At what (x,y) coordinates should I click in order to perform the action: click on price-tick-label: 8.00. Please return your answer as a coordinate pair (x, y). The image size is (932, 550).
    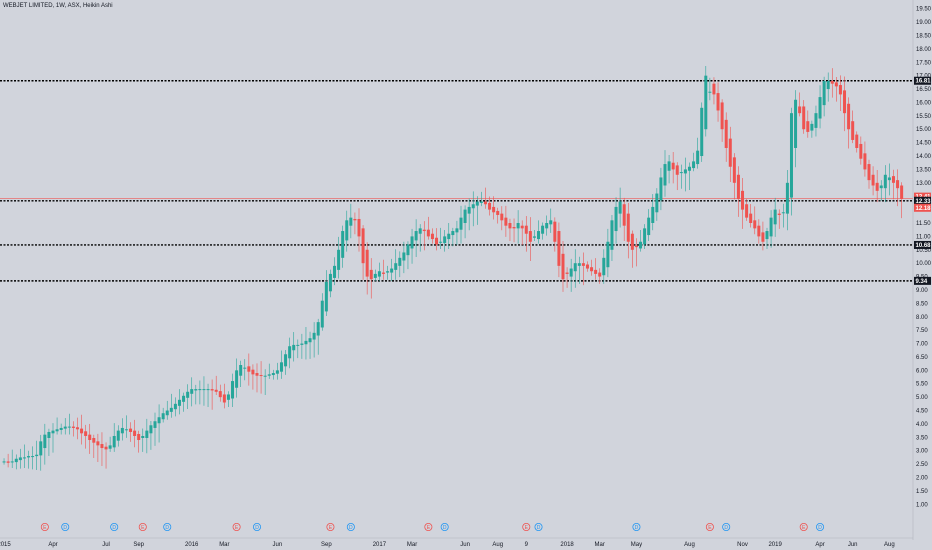
    Looking at the image, I should click on (922, 318).